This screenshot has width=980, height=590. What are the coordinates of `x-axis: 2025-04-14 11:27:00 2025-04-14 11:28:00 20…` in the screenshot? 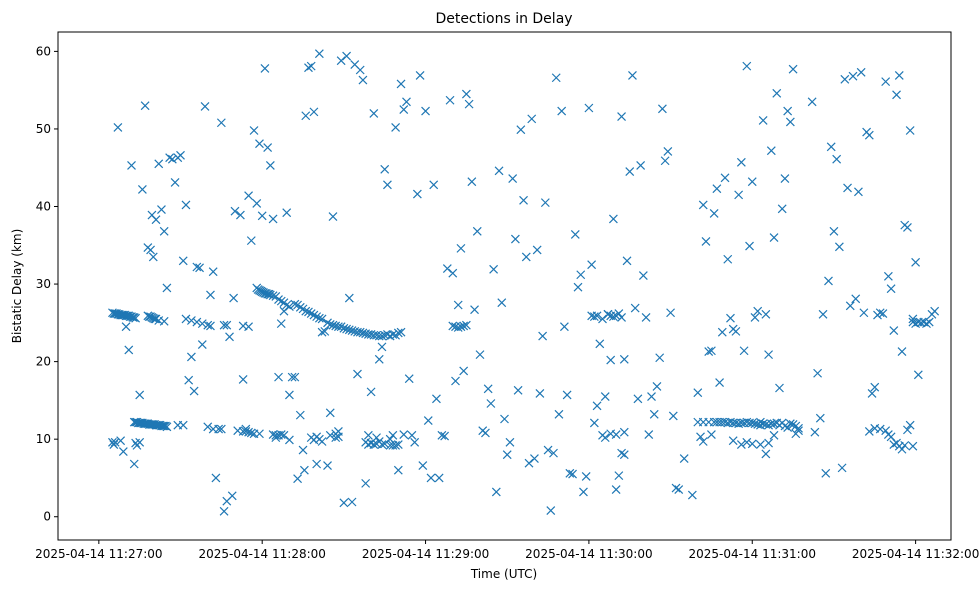 It's located at (507, 550).